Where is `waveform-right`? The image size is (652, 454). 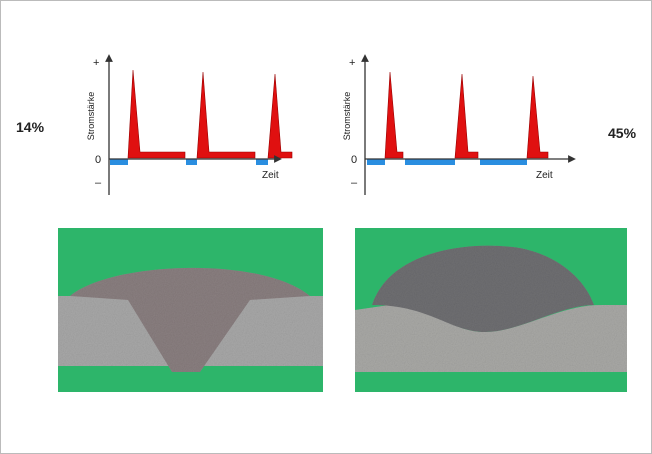 waveform-right is located at coordinates (468, 124).